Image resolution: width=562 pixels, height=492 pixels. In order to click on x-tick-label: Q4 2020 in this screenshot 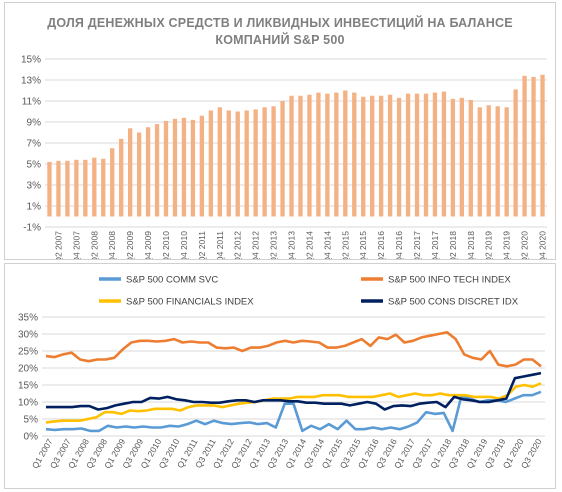, I will do `click(543, 245)`.